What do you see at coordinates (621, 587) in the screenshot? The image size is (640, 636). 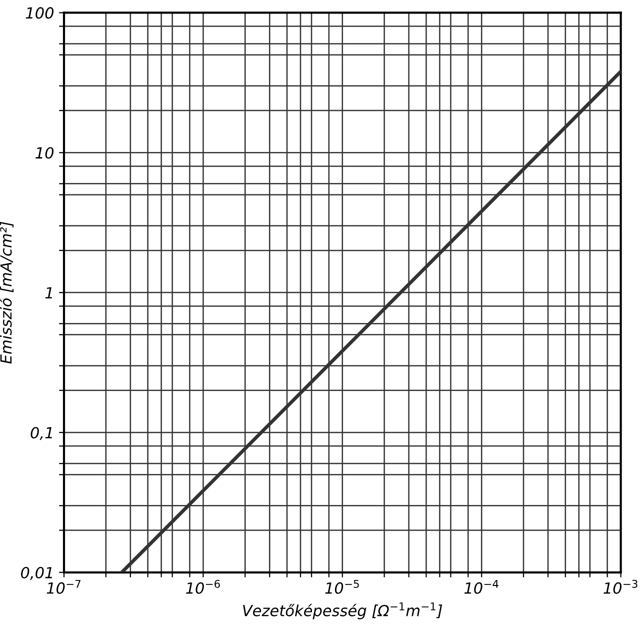 I see `x-tick-label: 10$^{−3}$` at bounding box center [621, 587].